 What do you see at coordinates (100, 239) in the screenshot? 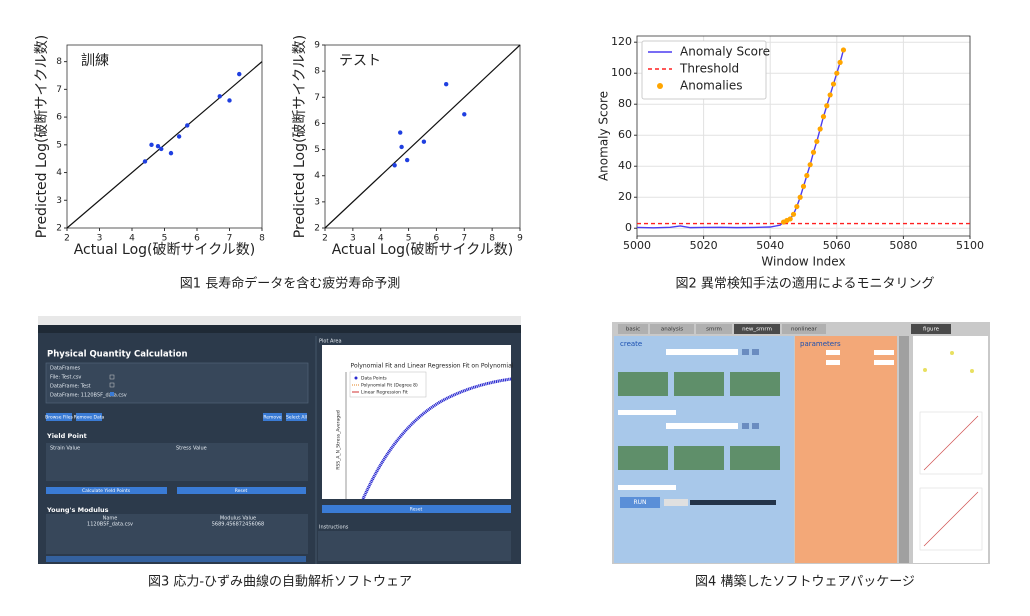
I see `x-tick-label: 3` at bounding box center [100, 239].